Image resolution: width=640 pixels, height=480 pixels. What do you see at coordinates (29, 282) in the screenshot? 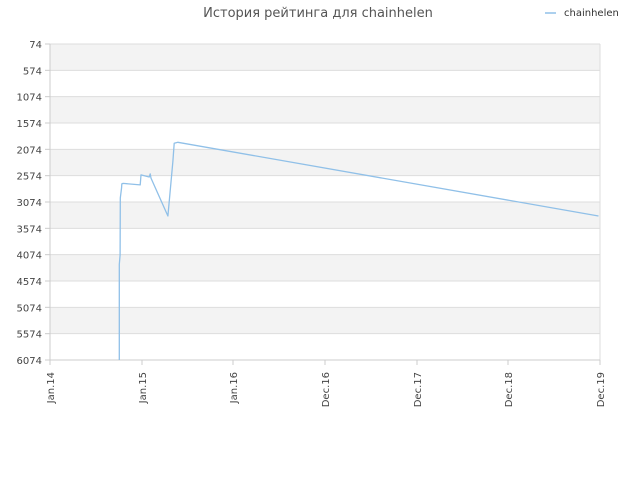
I see `y-tick-label: 4574` at bounding box center [29, 282].